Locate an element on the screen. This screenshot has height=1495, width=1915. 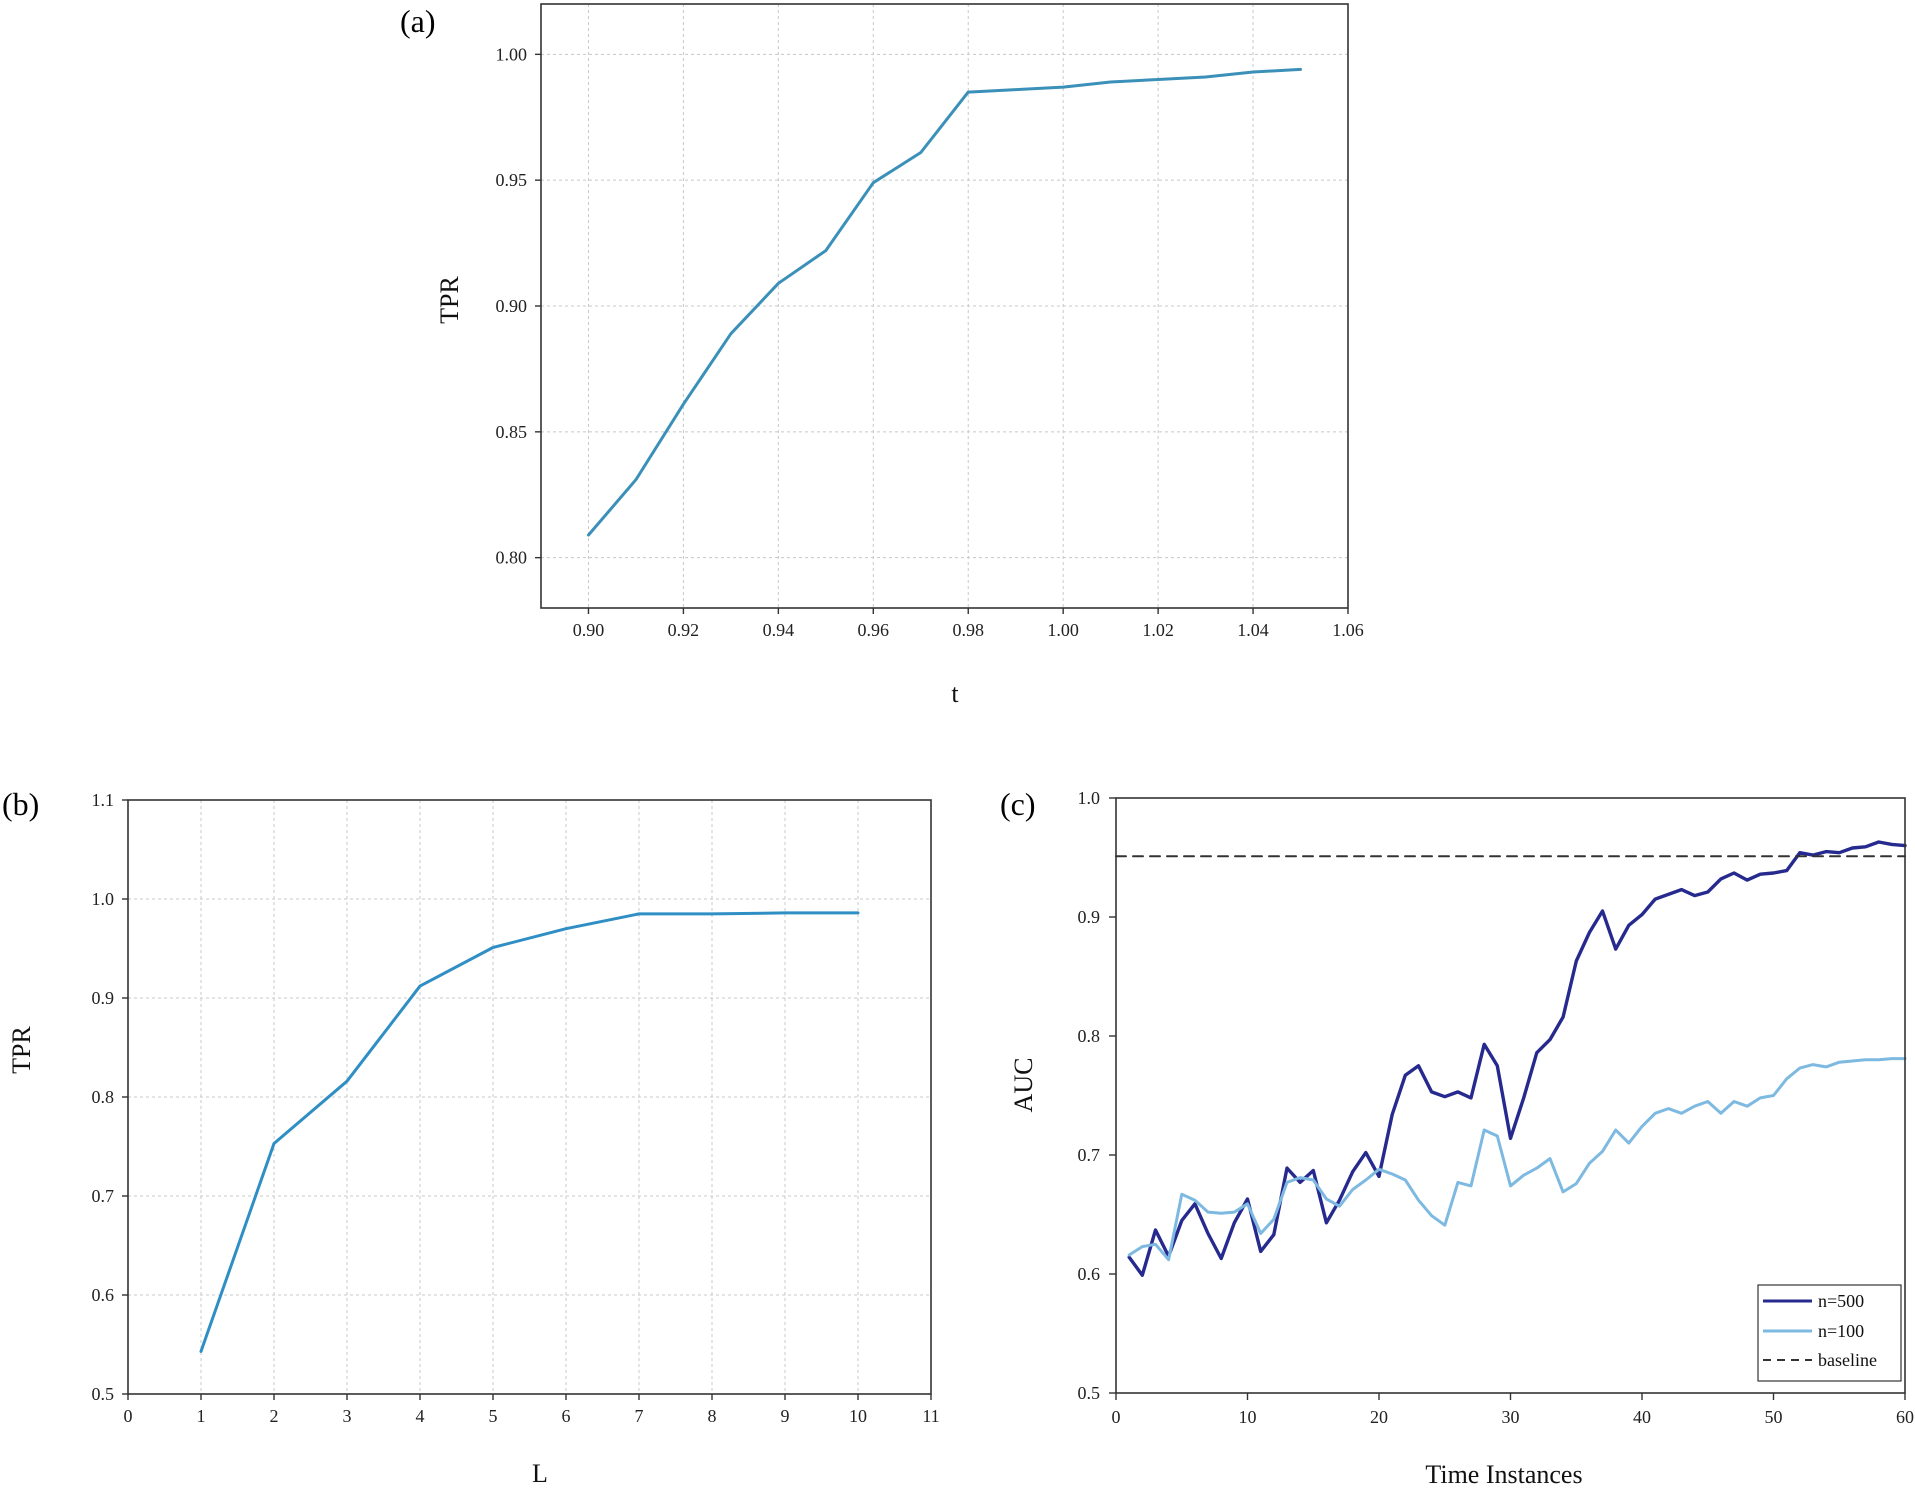
panel-c-x-tick-label: 50 is located at coordinates (1774, 1417).